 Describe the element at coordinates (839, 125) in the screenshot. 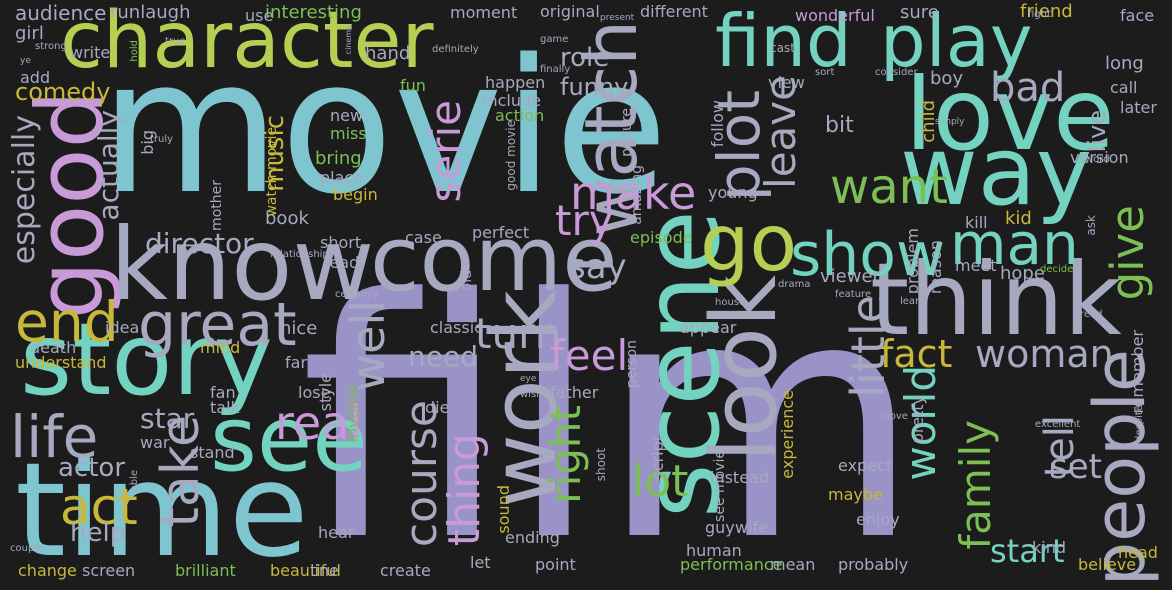

I see `word-bit: bit` at that location.